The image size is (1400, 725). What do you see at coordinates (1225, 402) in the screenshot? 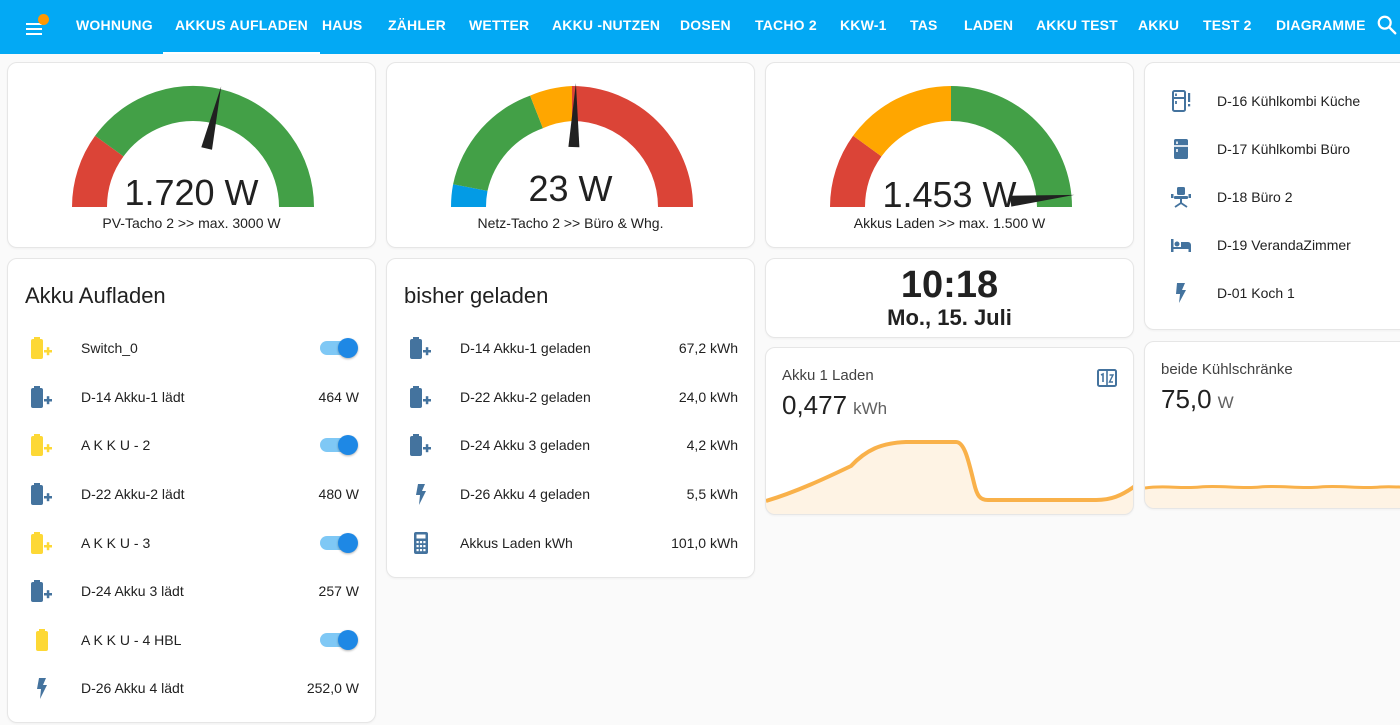
I see `sensor-unit: W` at bounding box center [1225, 402].